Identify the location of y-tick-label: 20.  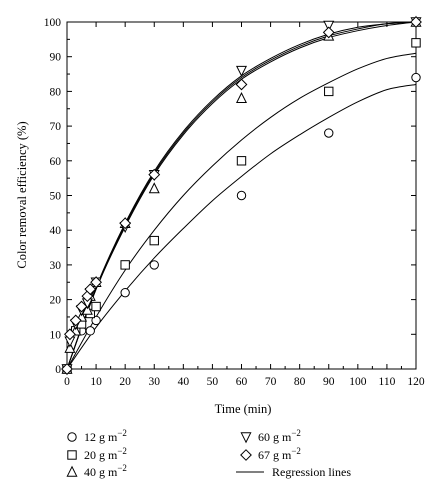
(56, 301).